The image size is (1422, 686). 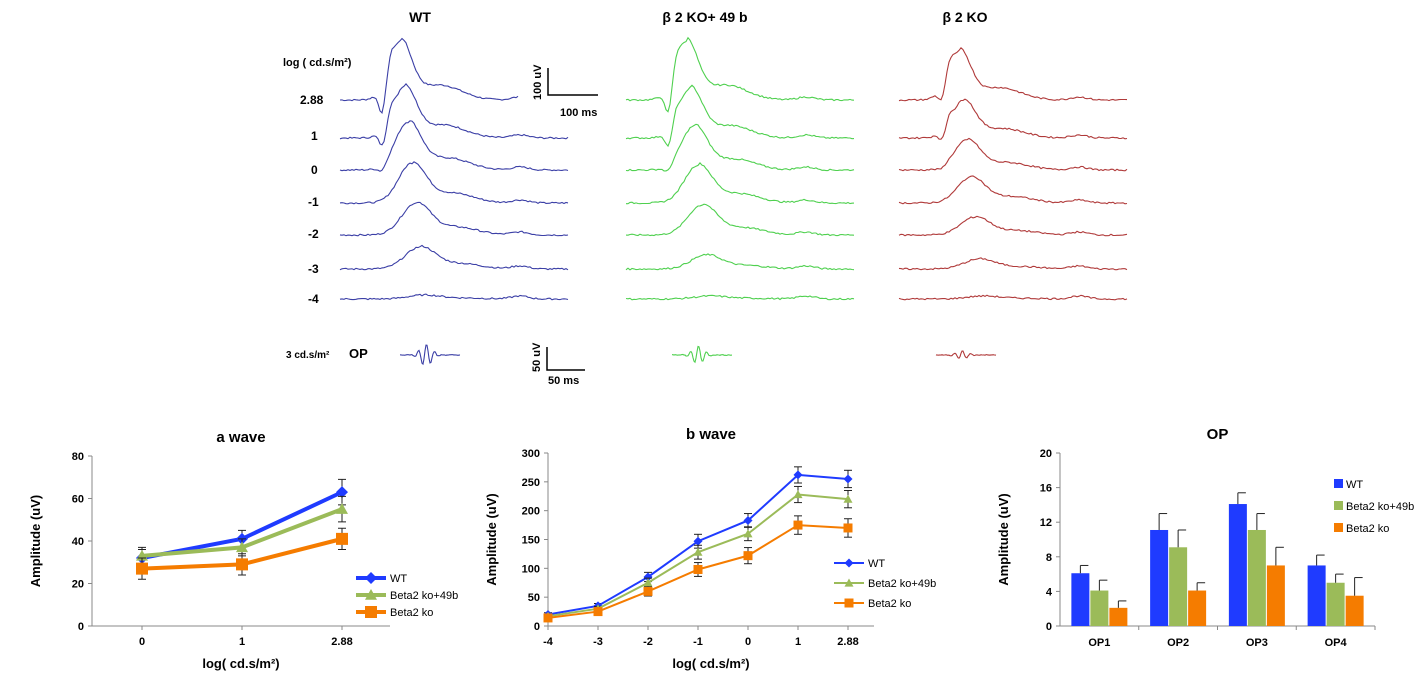 I want to click on op-trace, so click(x=966, y=354).